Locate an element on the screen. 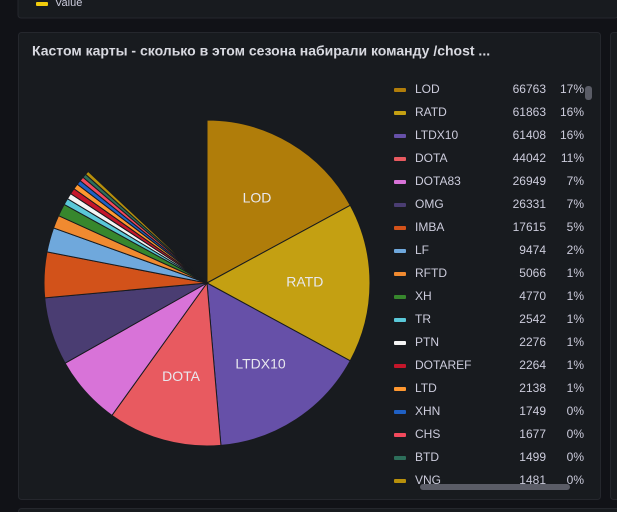 This screenshot has width=617, height=512. legend-label: RATD is located at coordinates (431, 112).